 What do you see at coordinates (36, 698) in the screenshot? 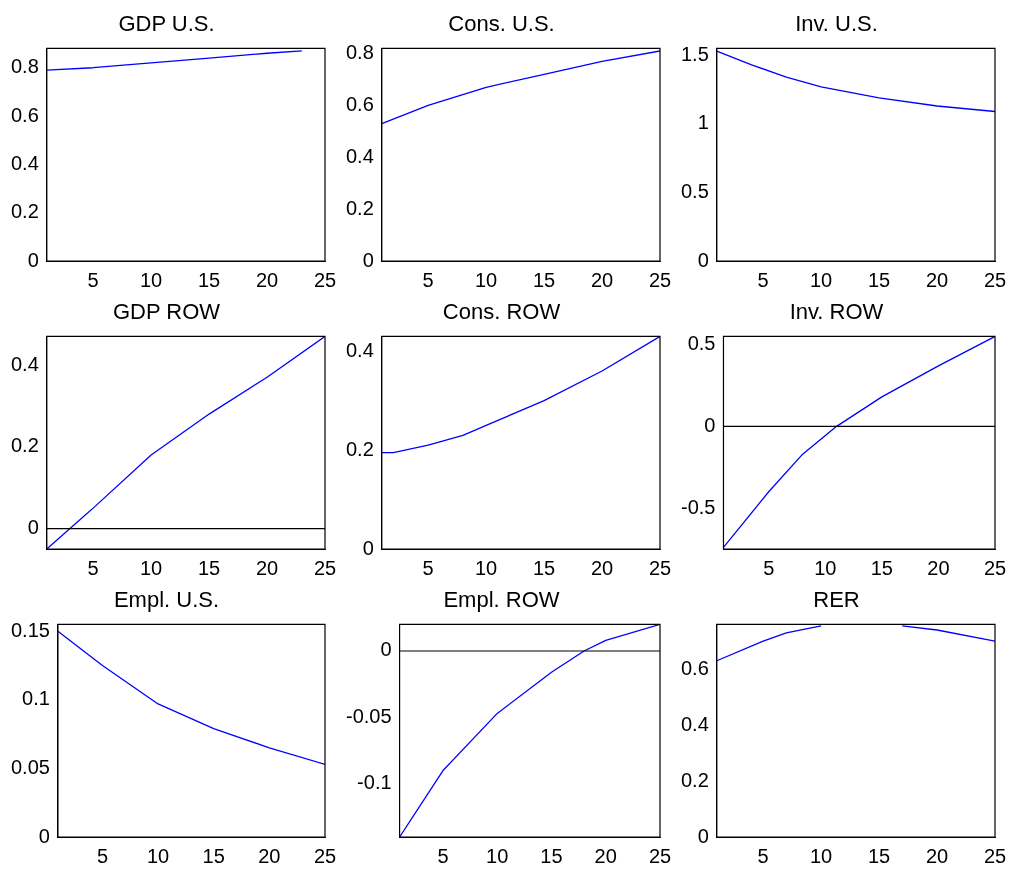
I see `y-tick-label: 0.1` at bounding box center [36, 698].